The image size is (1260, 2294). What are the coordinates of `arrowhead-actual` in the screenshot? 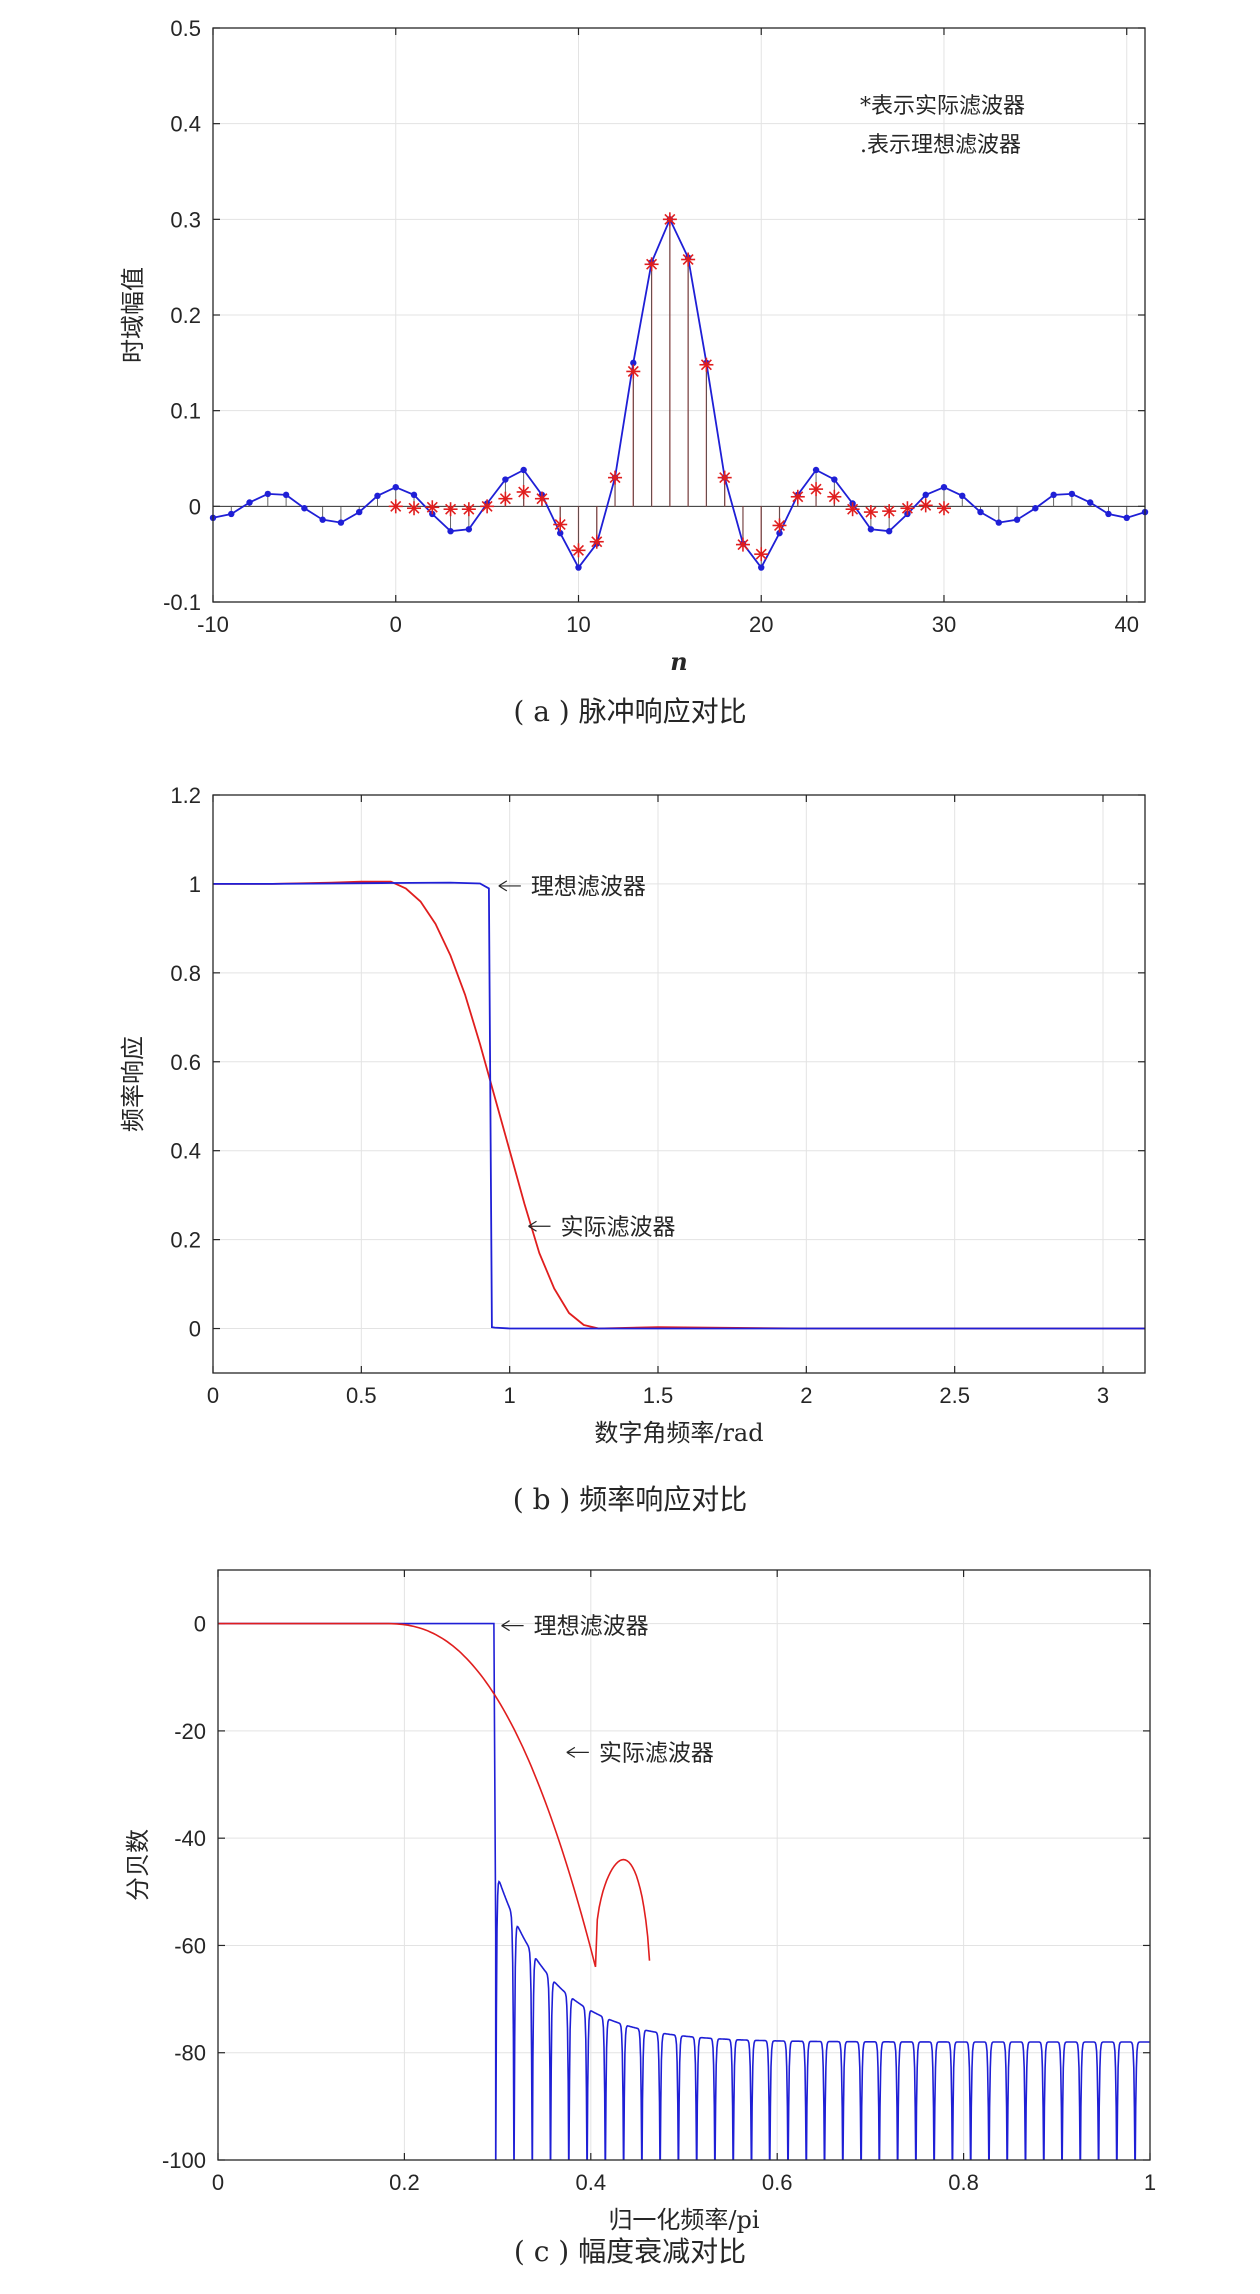 It's located at (571, 1752).